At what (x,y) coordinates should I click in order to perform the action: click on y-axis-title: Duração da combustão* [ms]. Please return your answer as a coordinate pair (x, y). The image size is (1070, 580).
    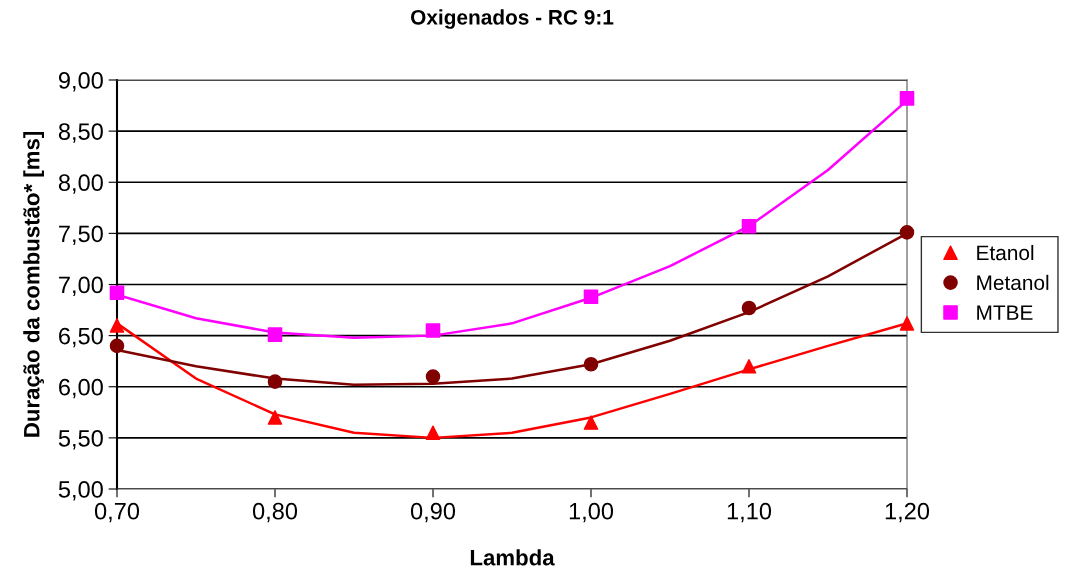
    Looking at the image, I should click on (33, 284).